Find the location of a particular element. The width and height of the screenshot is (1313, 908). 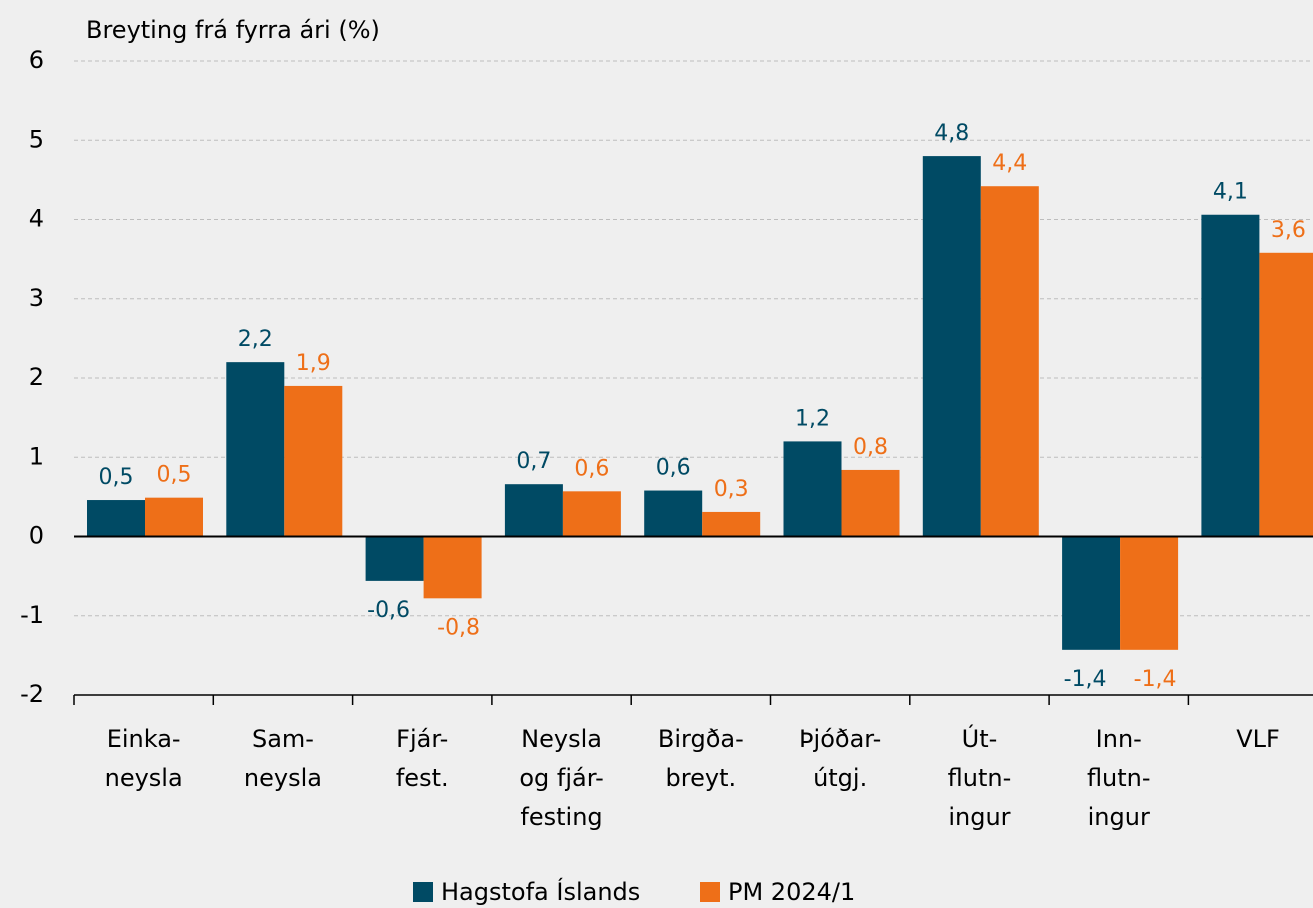

x-tick-label: Fjár- is located at coordinates (422, 739).